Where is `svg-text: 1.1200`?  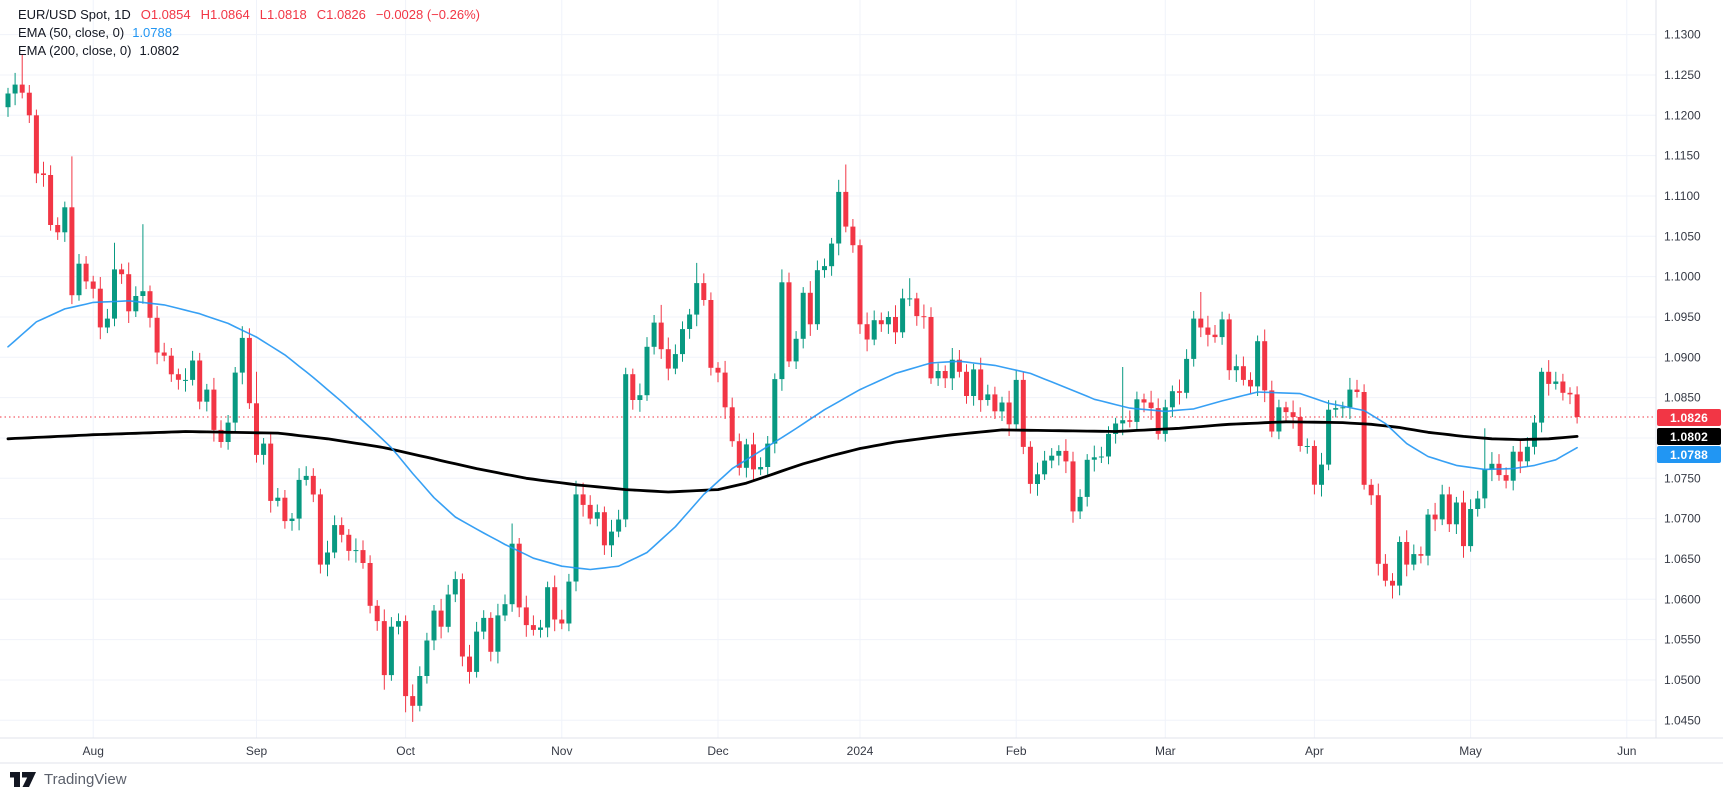 svg-text: 1.1200 is located at coordinates (1682, 115).